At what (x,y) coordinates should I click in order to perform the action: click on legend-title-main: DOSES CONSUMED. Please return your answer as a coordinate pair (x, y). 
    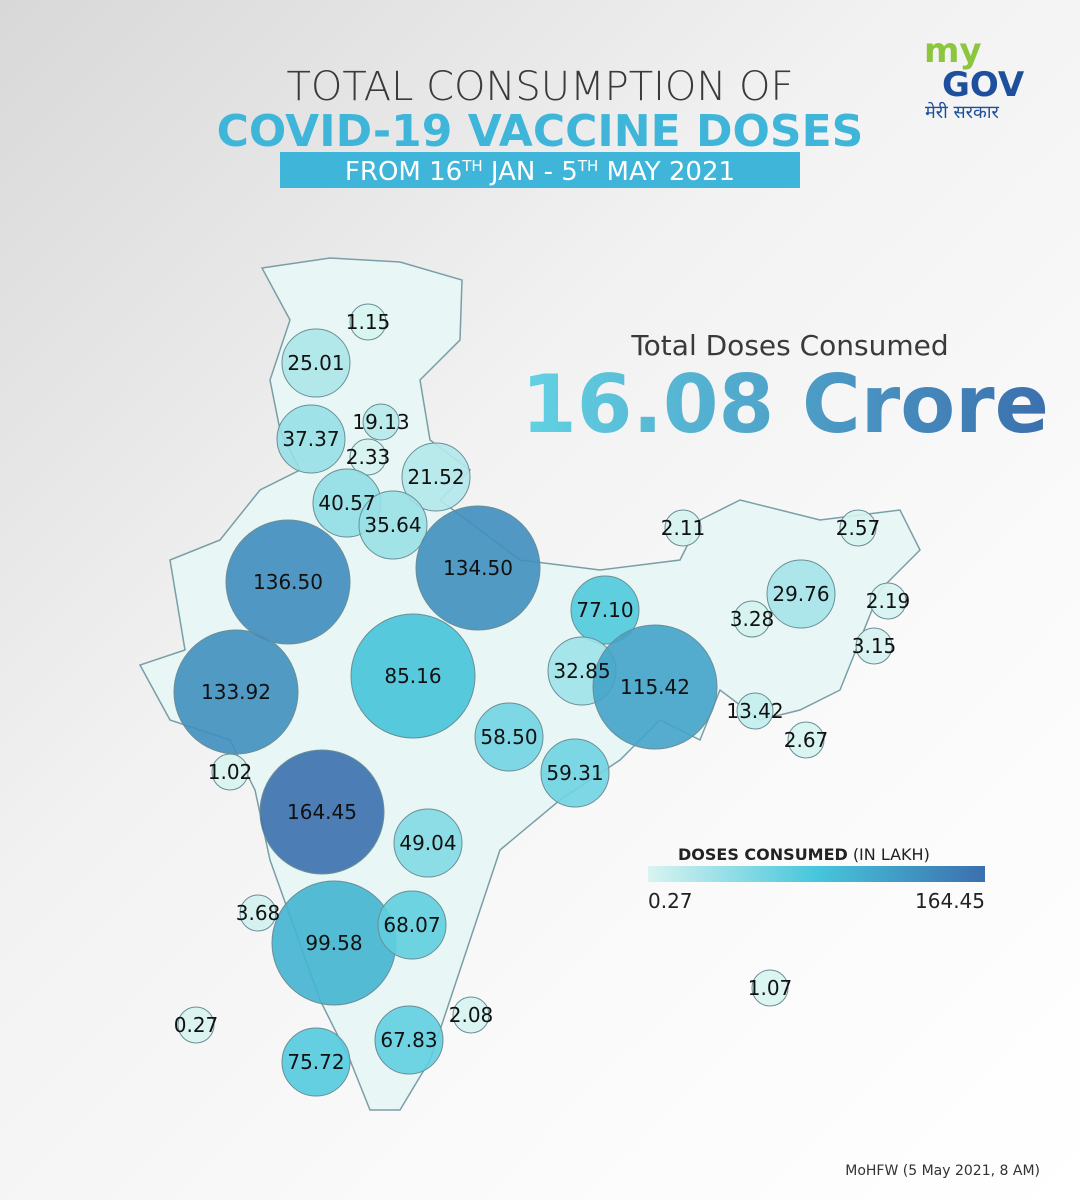
    Looking at the image, I should click on (763, 854).